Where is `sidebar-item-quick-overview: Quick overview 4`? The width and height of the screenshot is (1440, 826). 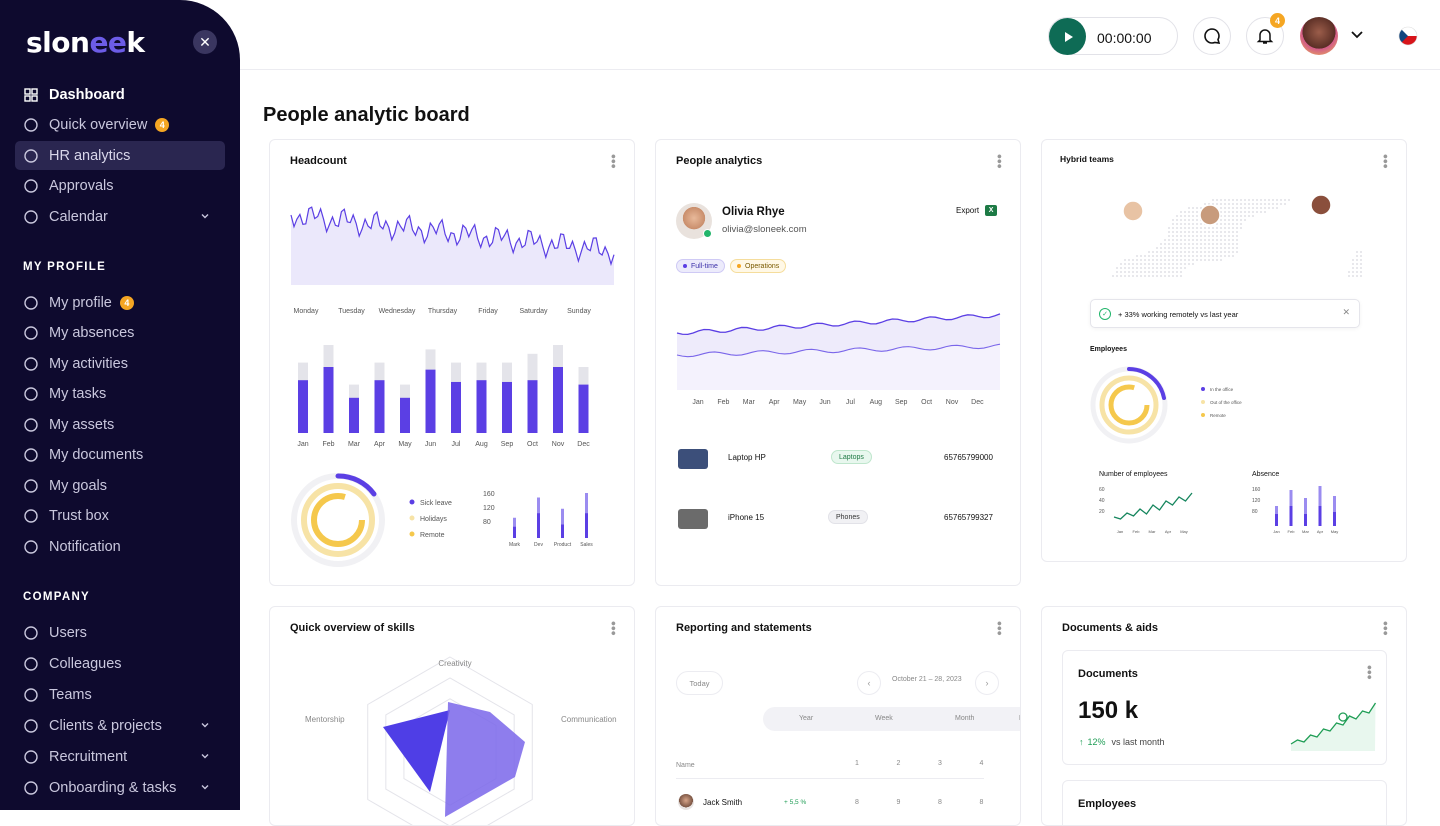 sidebar-item-quick-overview: Quick overview 4 is located at coordinates (120, 125).